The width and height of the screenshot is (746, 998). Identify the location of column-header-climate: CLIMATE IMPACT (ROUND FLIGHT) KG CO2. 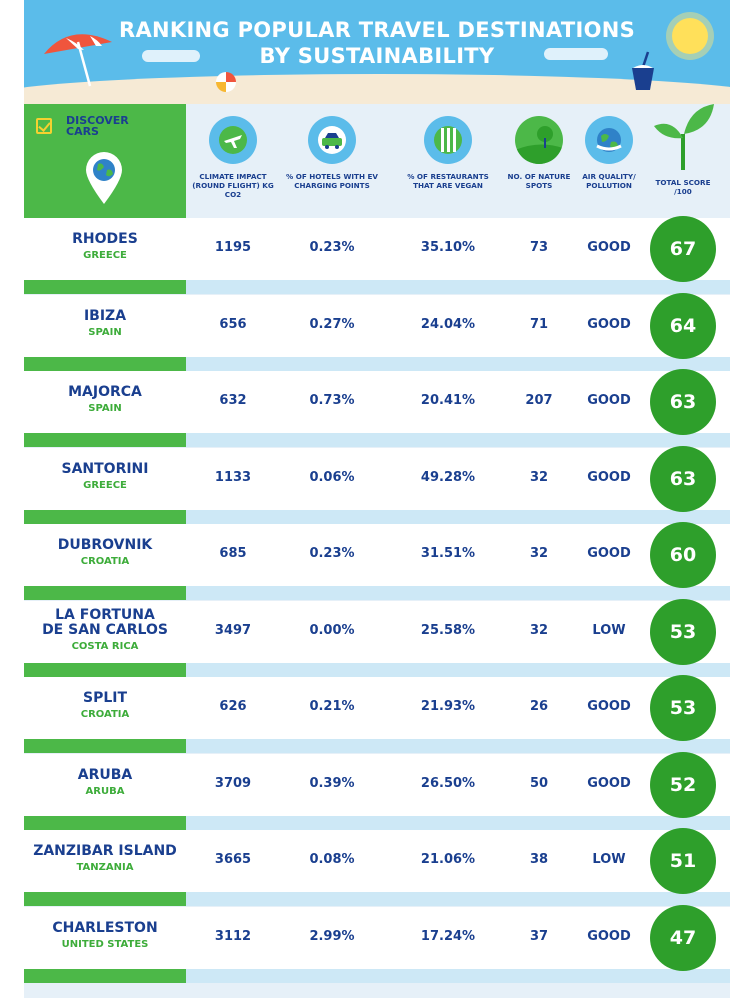
(233, 161).